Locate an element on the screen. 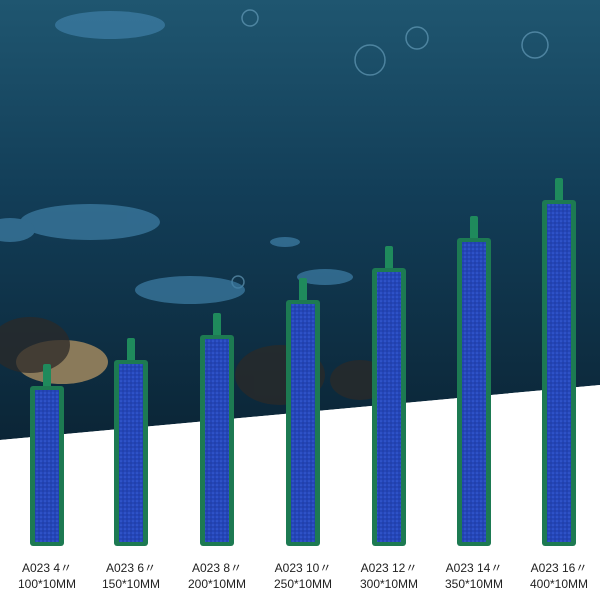  size-label: 200*10MM is located at coordinates (217, 584).